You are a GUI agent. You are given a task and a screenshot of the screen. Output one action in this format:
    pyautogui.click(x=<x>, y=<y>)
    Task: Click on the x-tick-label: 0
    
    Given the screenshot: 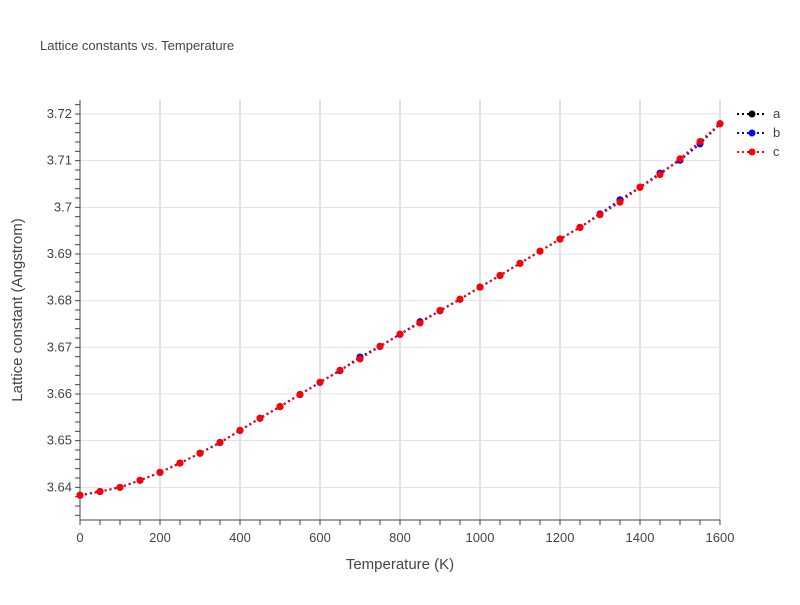 What is the action you would take?
    pyautogui.click(x=79, y=537)
    